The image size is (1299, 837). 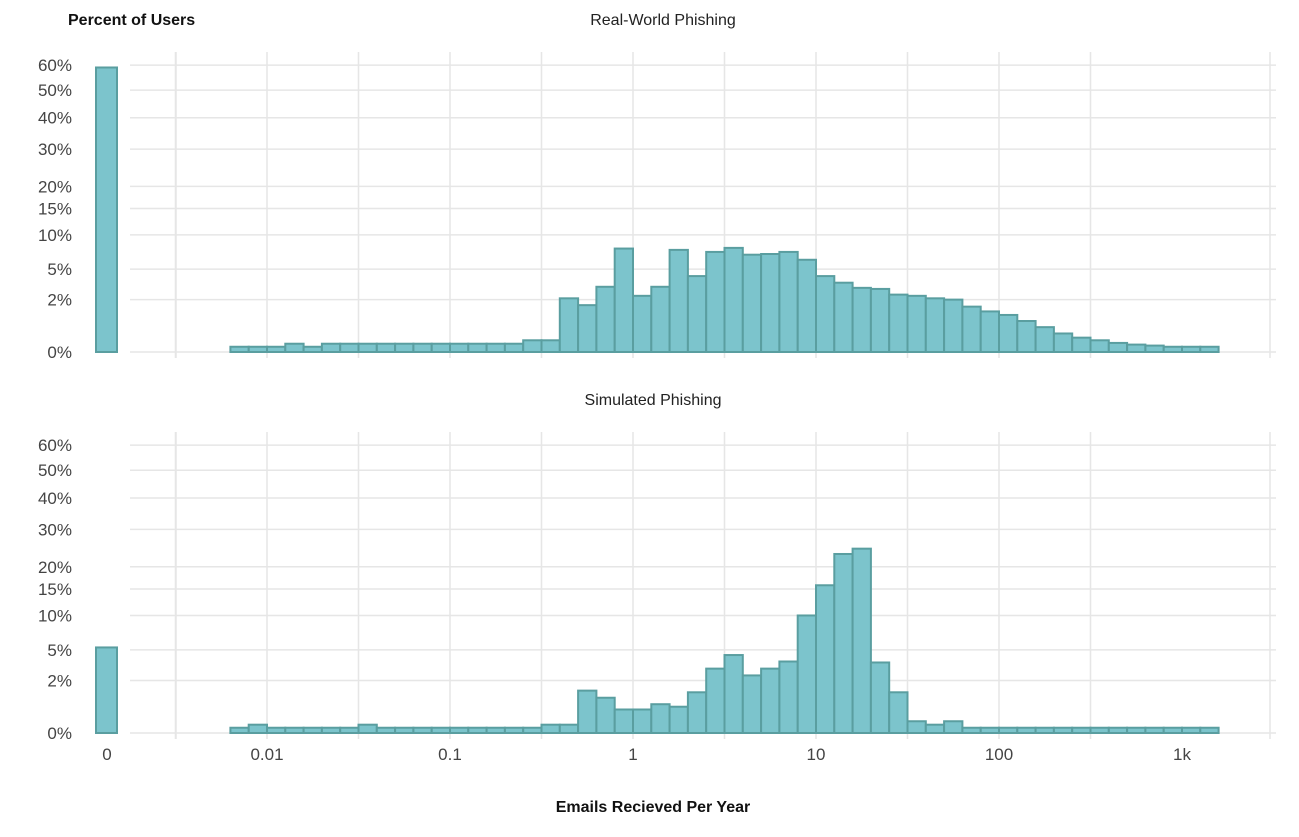 I want to click on x-tick-label: 10, so click(x=816, y=754).